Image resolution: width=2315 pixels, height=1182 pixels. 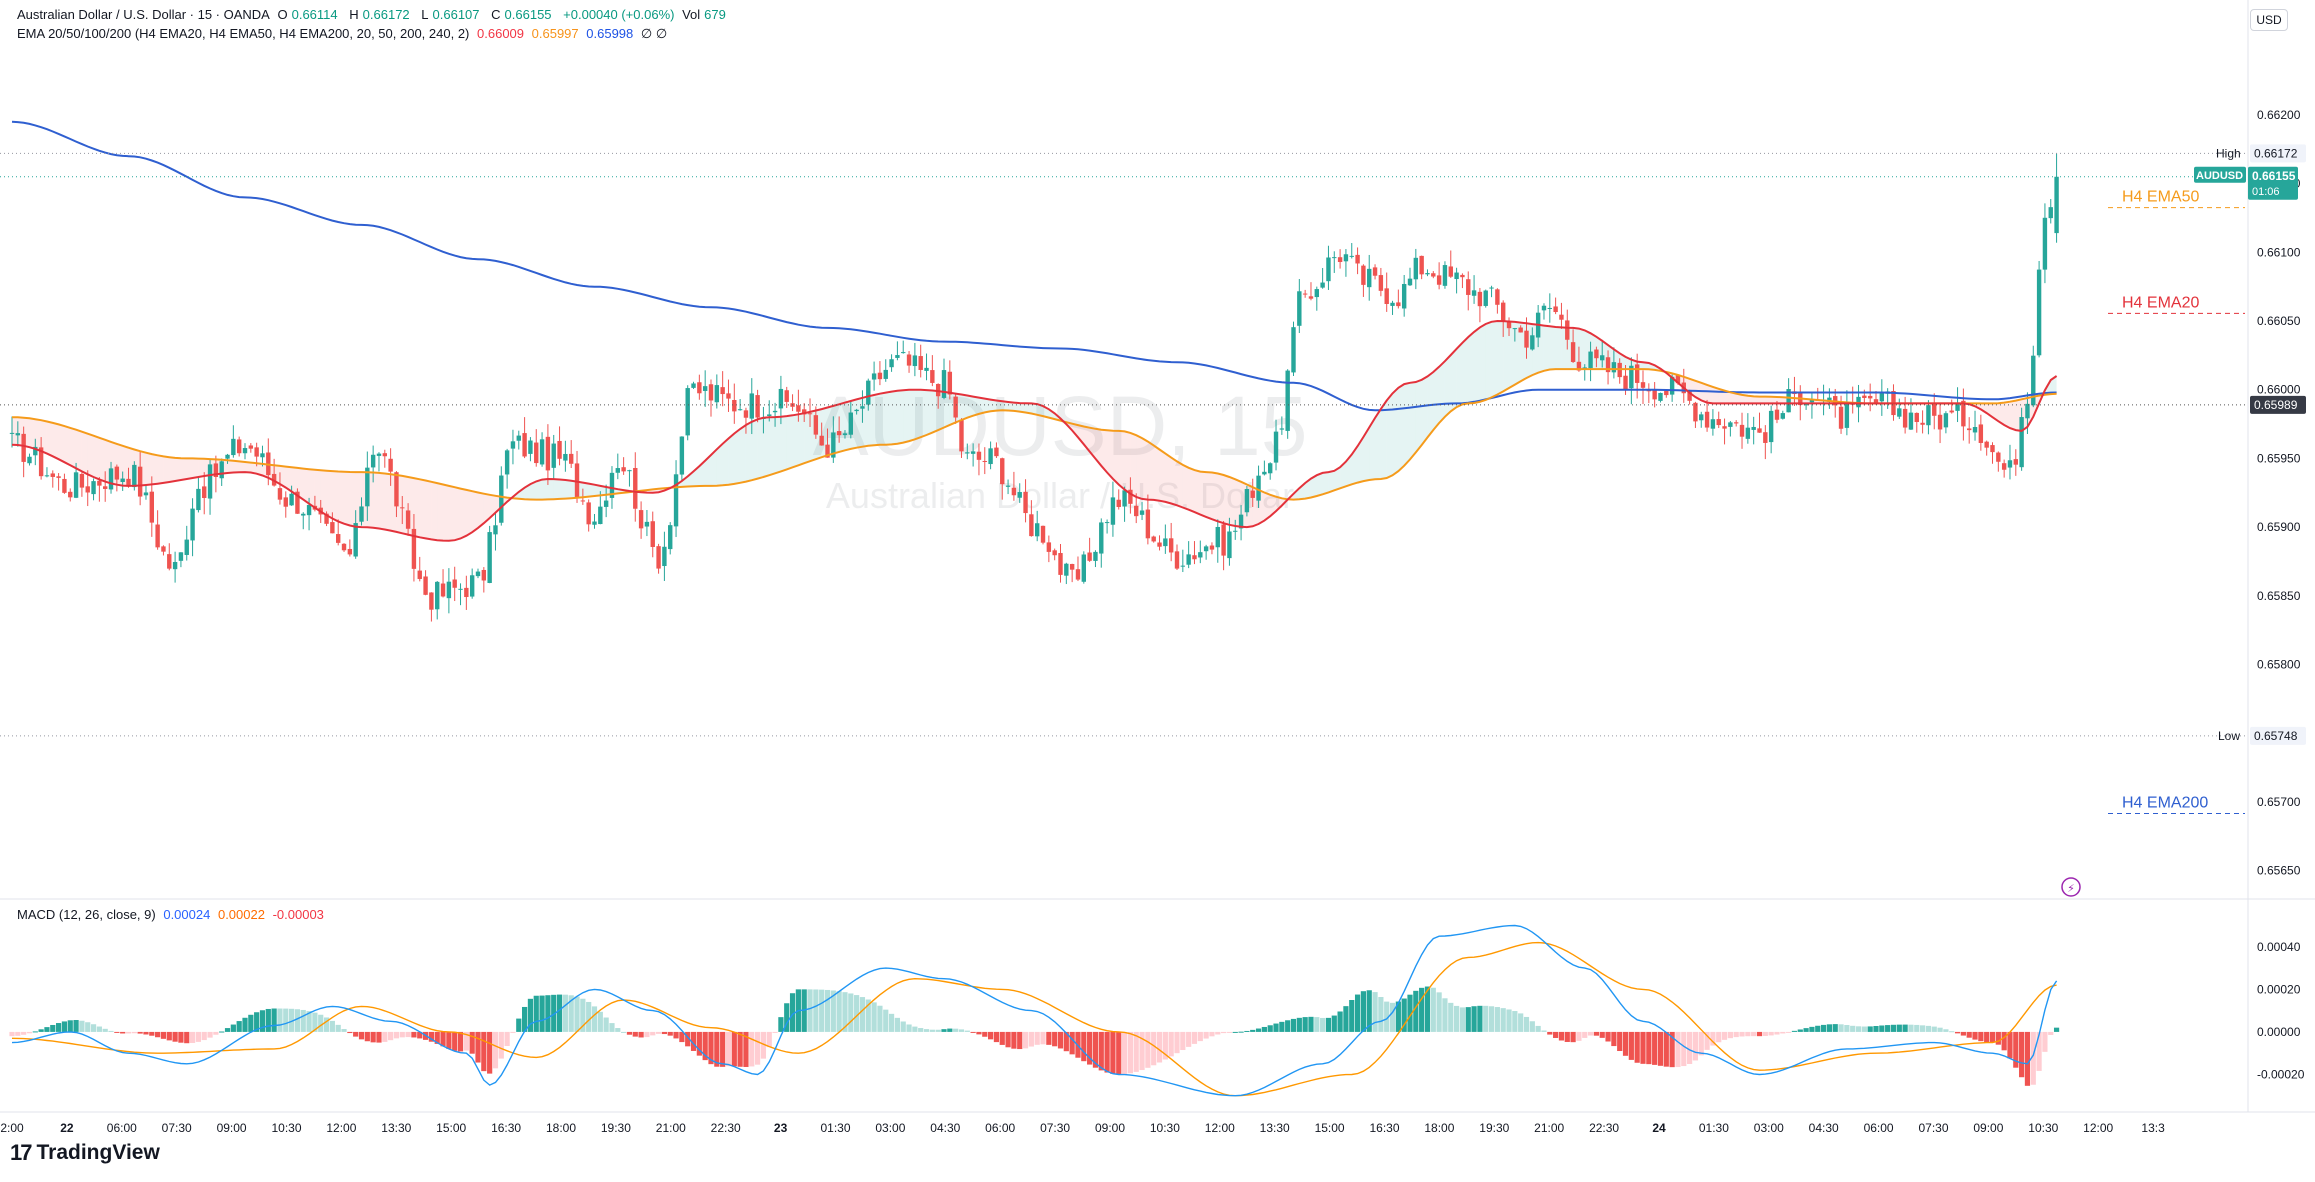 I want to click on price-tick-label: 0.66000, so click(x=2279, y=390).